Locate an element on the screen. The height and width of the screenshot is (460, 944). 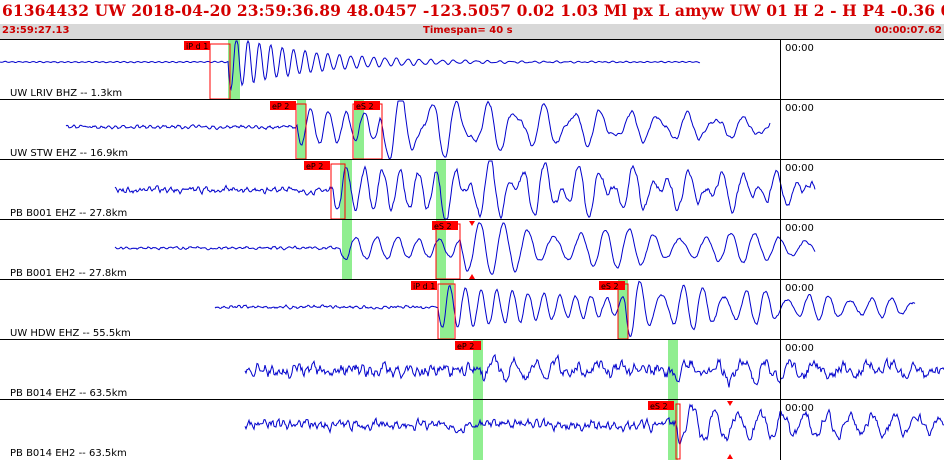
trace-plot: iP d 1 is located at coordinates (350, 70).